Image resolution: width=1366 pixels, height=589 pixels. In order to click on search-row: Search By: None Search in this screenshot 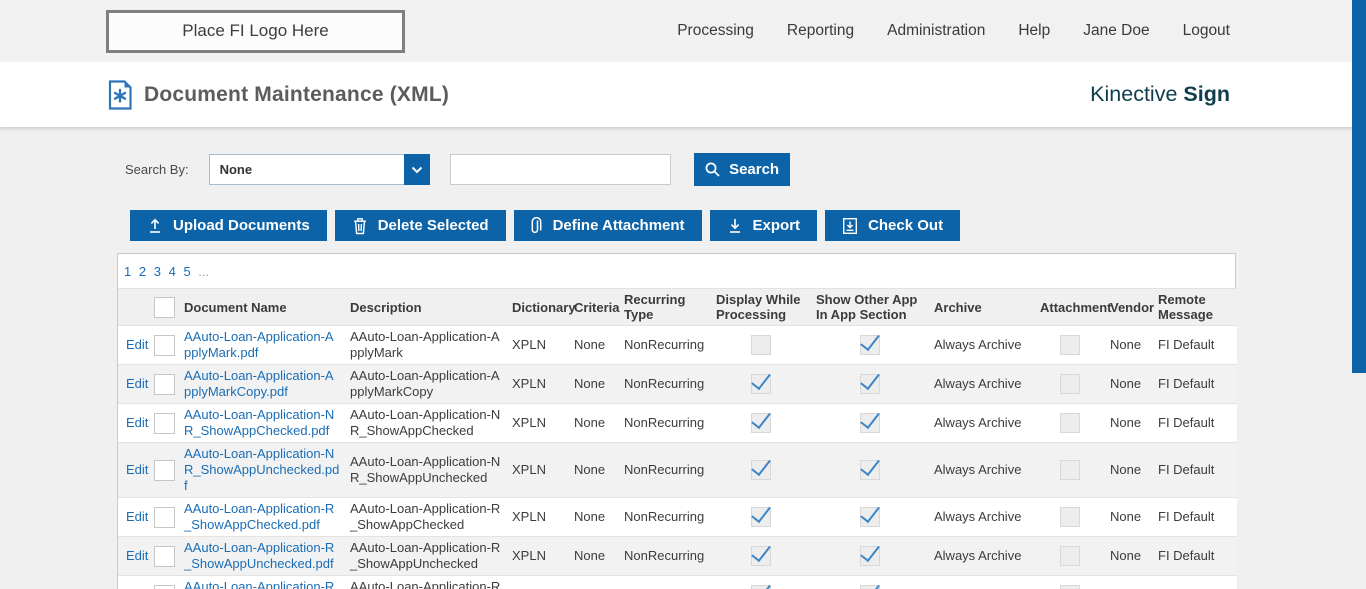, I will do `click(745, 169)`.